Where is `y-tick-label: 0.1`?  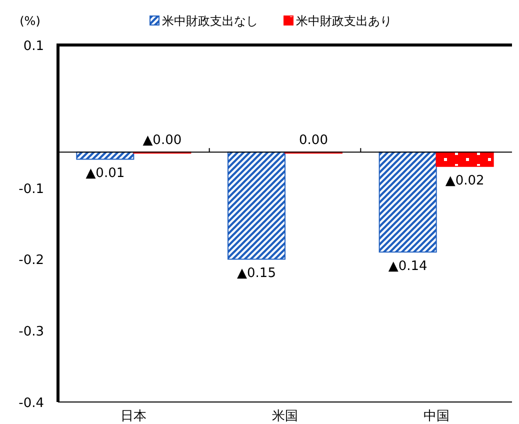
y-tick-label: 0.1 is located at coordinates (33, 46).